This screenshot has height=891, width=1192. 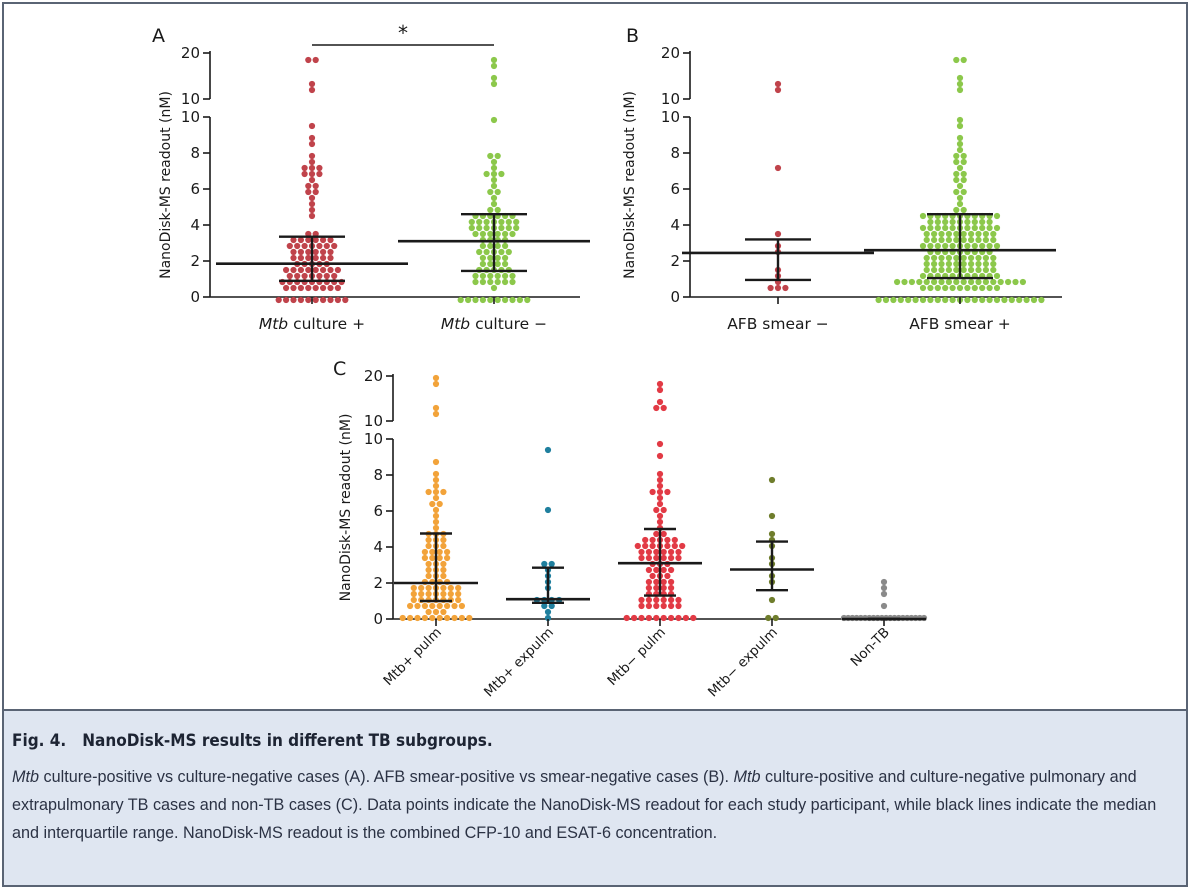 I want to click on y-tick-label: 8, so click(x=378, y=475).